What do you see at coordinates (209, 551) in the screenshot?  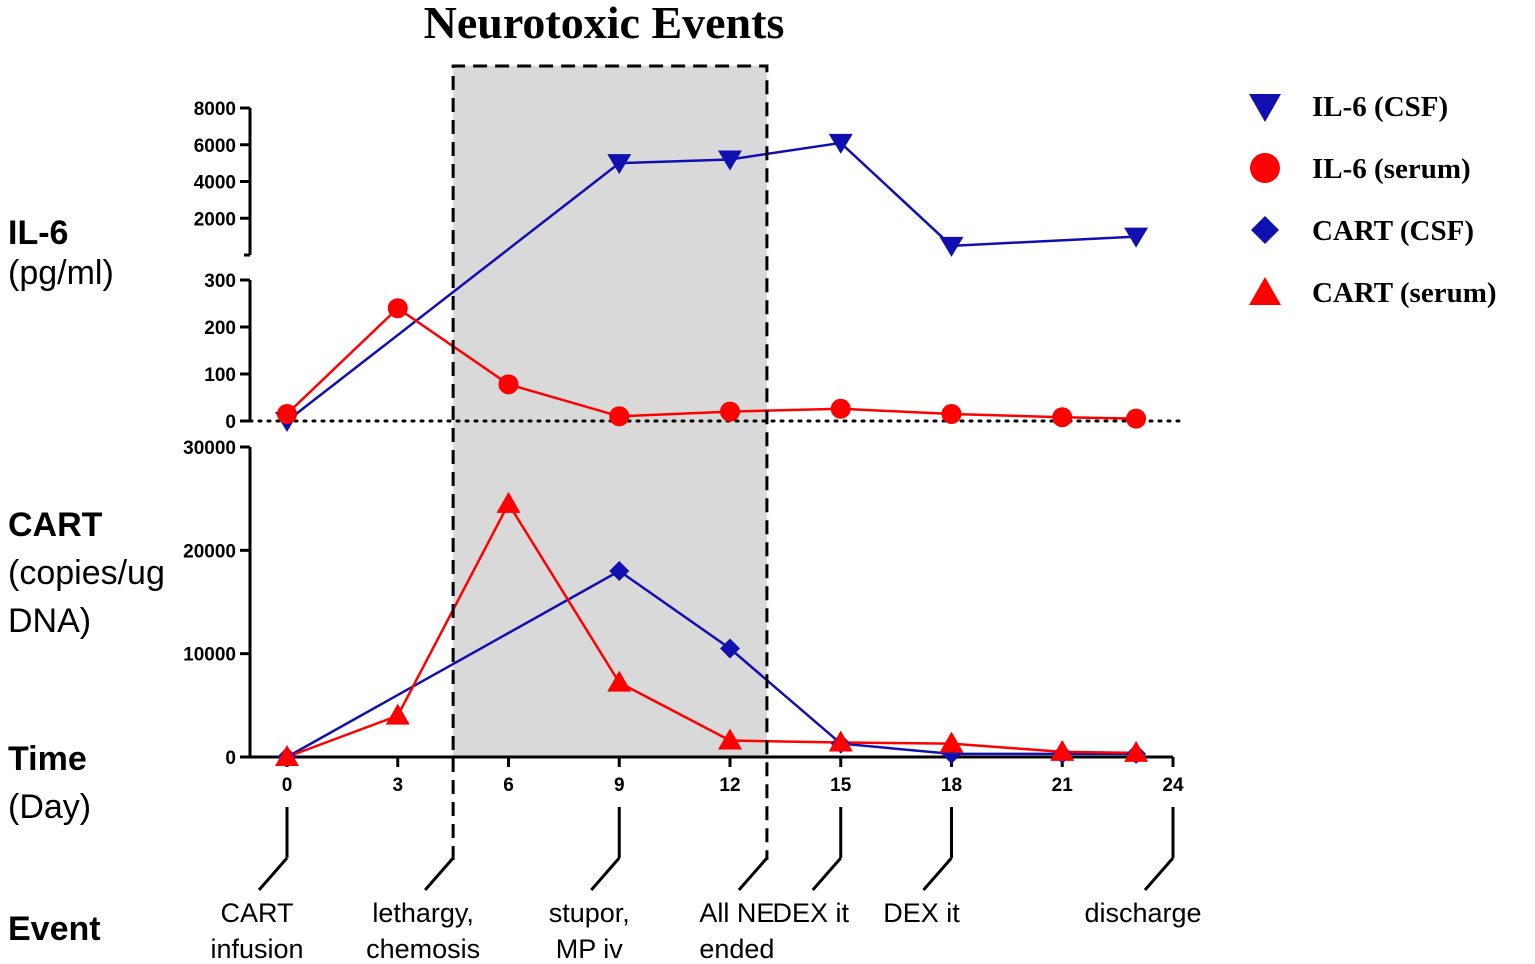 I see `cart-y-label: 20000` at bounding box center [209, 551].